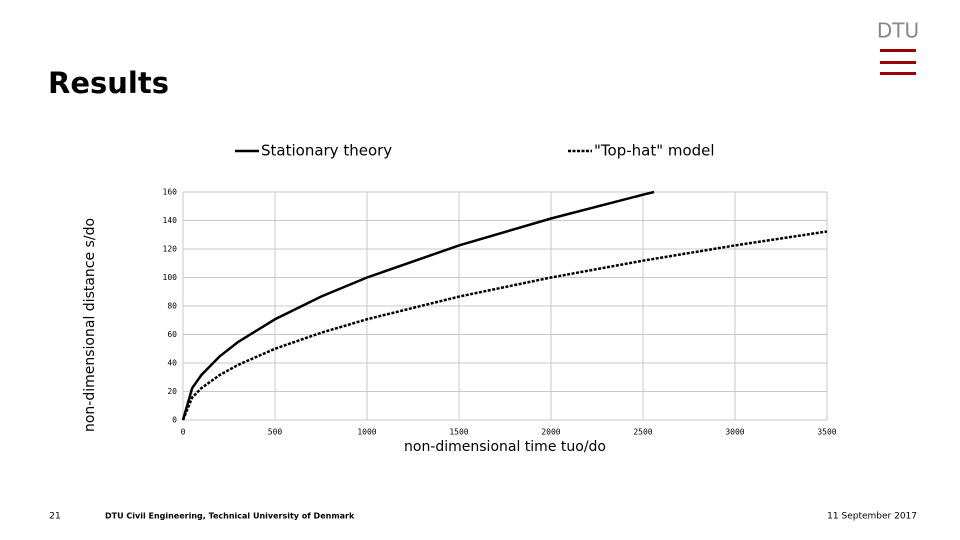  What do you see at coordinates (54, 517) in the screenshot?
I see `page-number: 21` at bounding box center [54, 517].